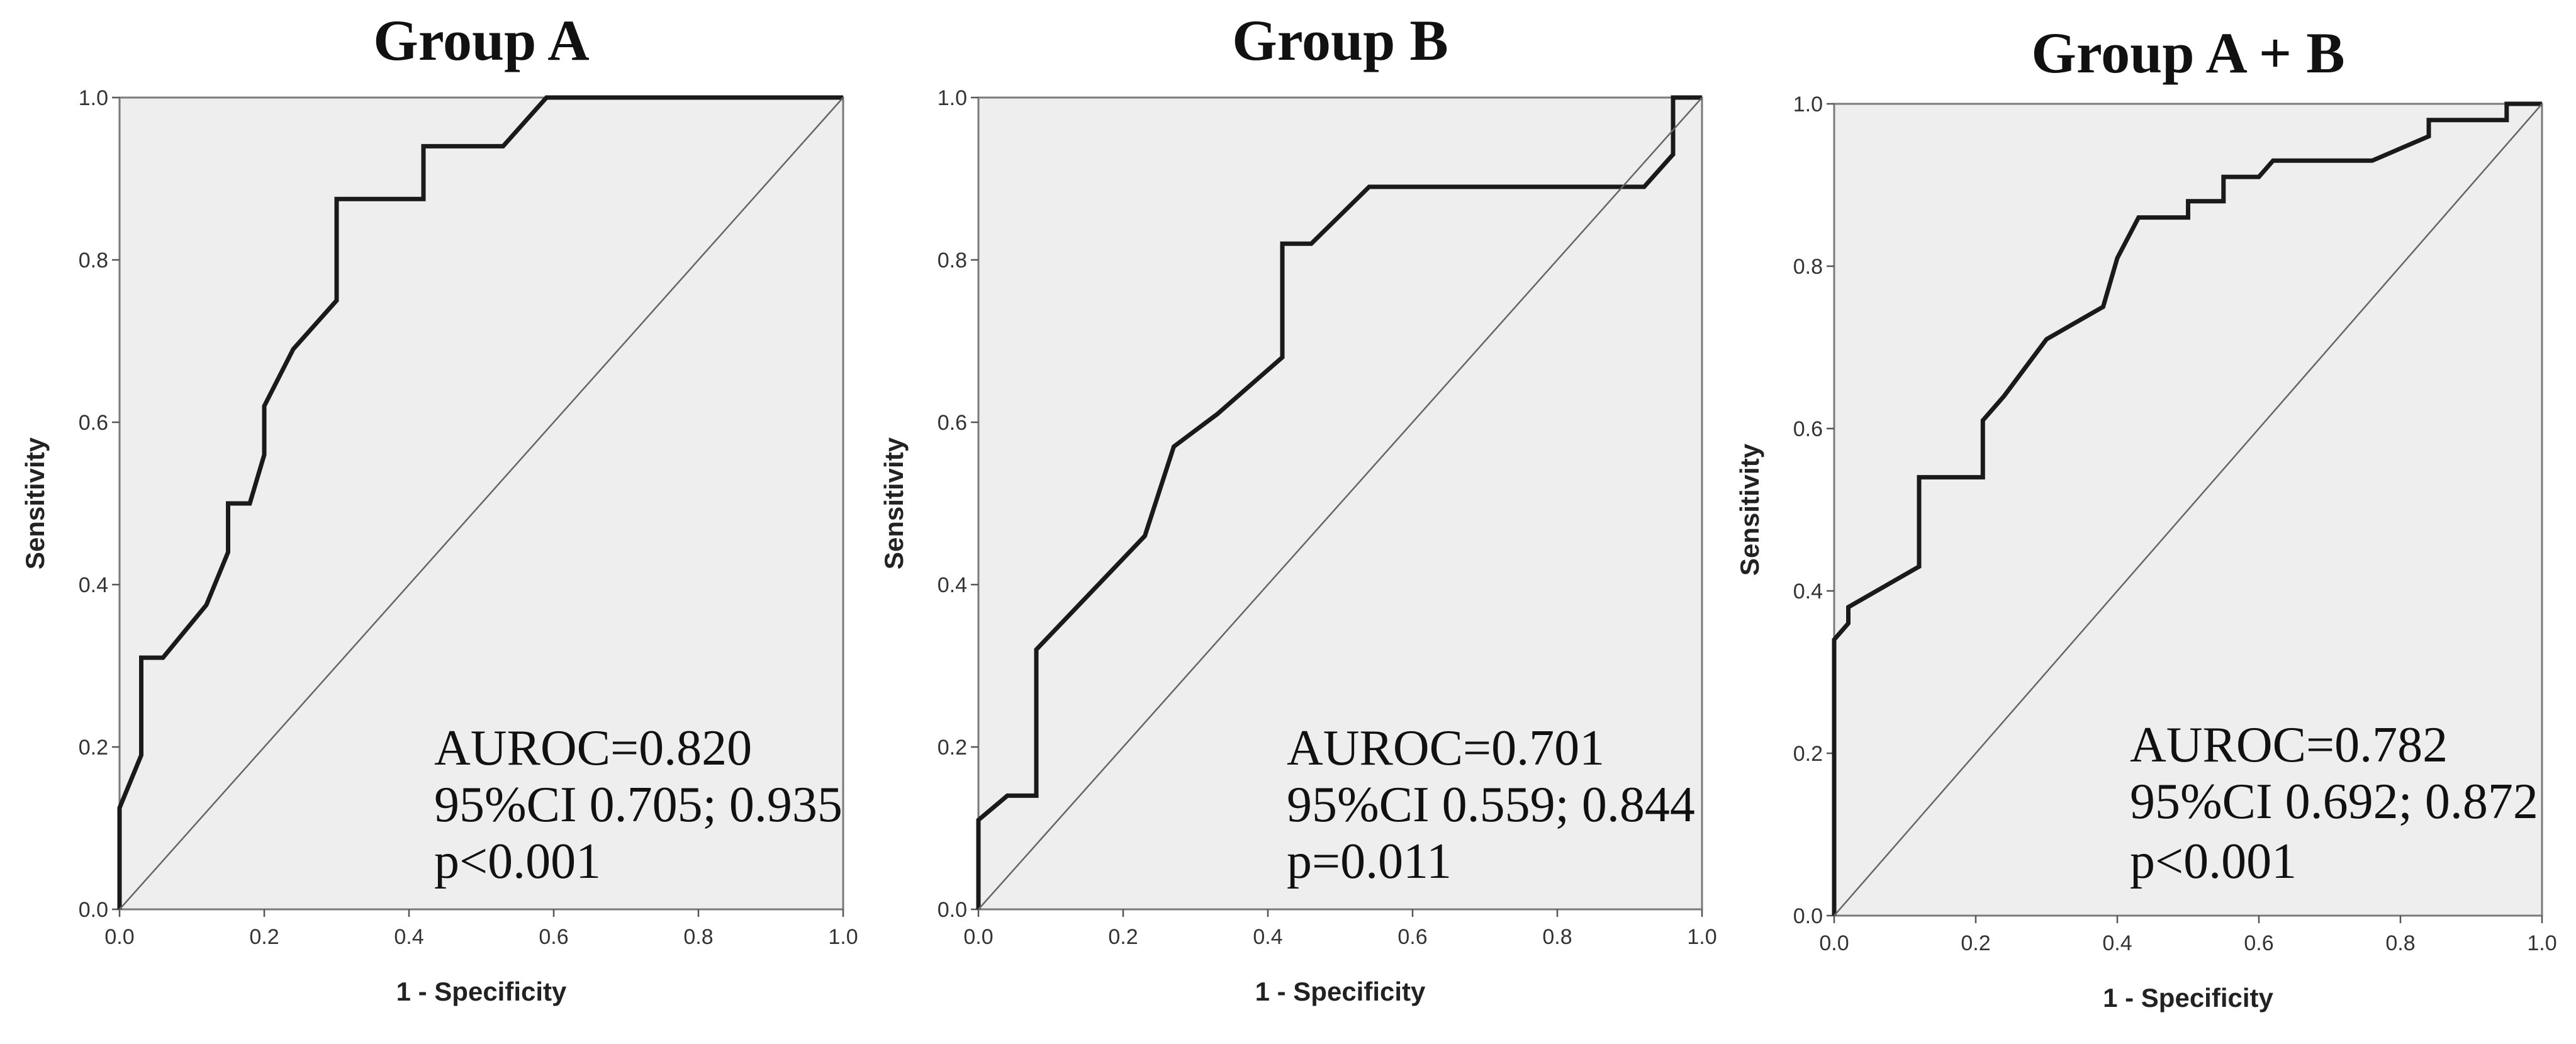  Describe the element at coordinates (2258, 943) in the screenshot. I see `chart-3-x-tick-label: 0.6` at that location.